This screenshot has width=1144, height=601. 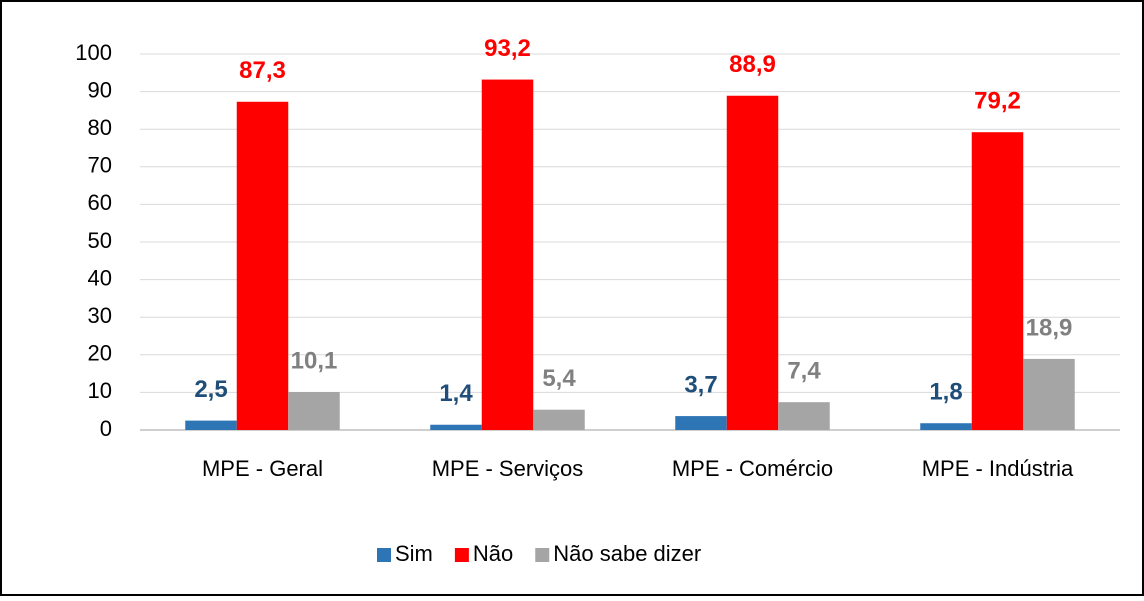 What do you see at coordinates (945, 392) in the screenshot?
I see `data-label: 1,8` at bounding box center [945, 392].